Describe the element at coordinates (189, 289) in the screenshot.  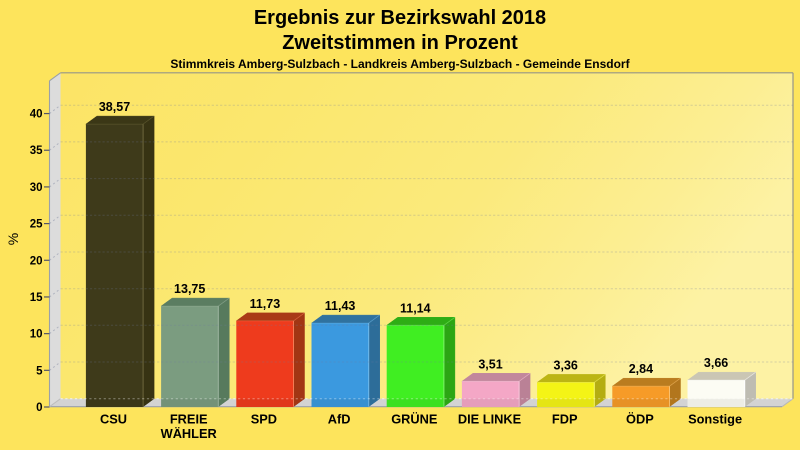
I see `svg-text: 13,75` at that location.